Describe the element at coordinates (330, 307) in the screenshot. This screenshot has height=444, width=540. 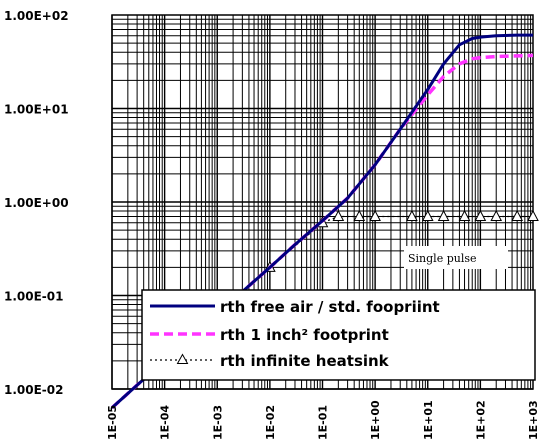
I see `legend-label-free-air: rth free air / std. foopriint` at that location.